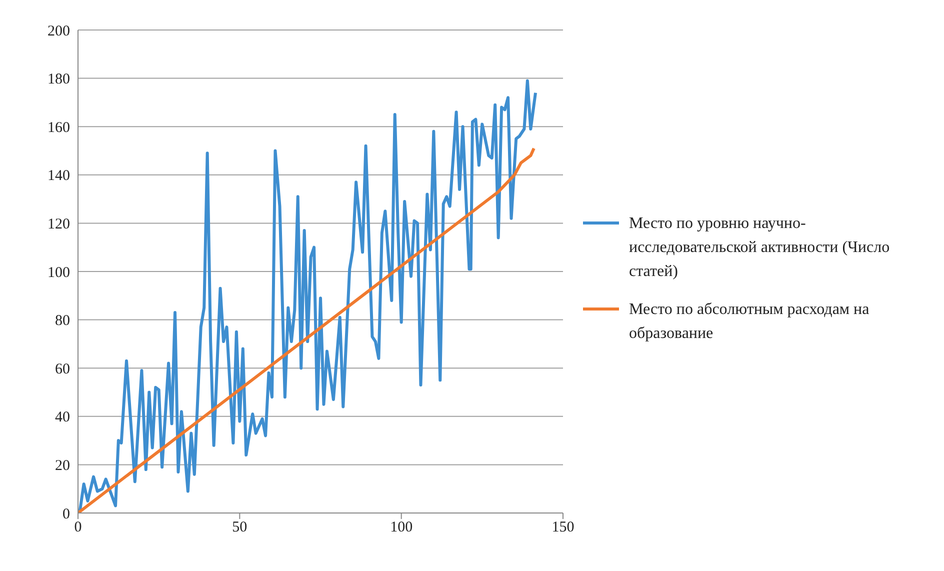 Image resolution: width=944 pixels, height=571 pixels. I want to click on x-tick-label: 150, so click(563, 528).